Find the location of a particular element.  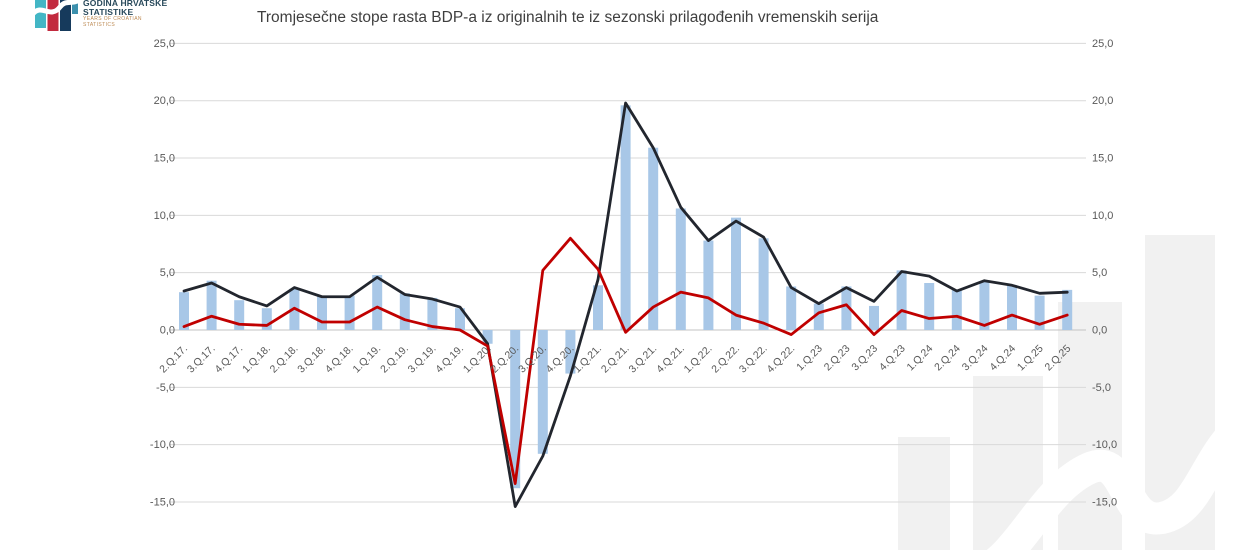

watermark-wave is located at coordinates (1118, 479).